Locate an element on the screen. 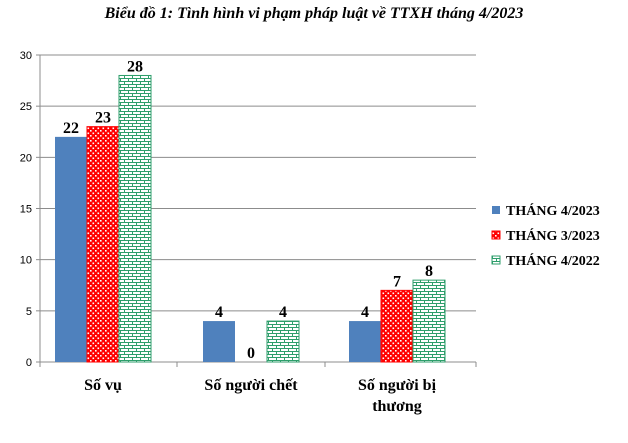 The image size is (628, 443). y-tick-label: 0 is located at coordinates (29, 363).